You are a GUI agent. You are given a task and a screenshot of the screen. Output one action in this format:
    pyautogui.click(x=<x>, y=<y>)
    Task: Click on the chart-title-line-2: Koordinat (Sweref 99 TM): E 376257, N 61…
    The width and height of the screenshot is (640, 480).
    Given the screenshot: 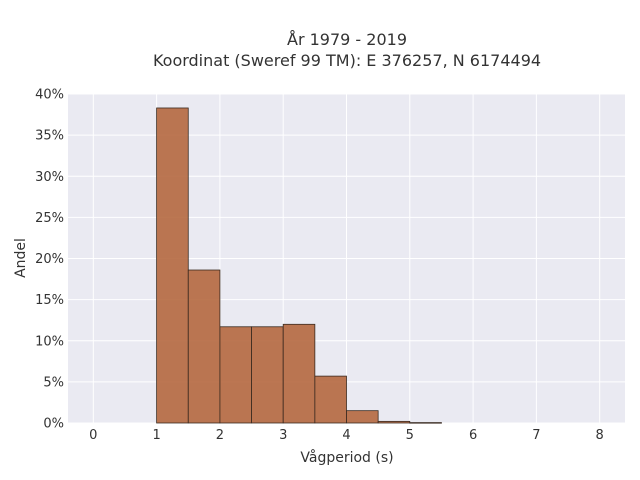 What is the action you would take?
    pyautogui.click(x=347, y=60)
    